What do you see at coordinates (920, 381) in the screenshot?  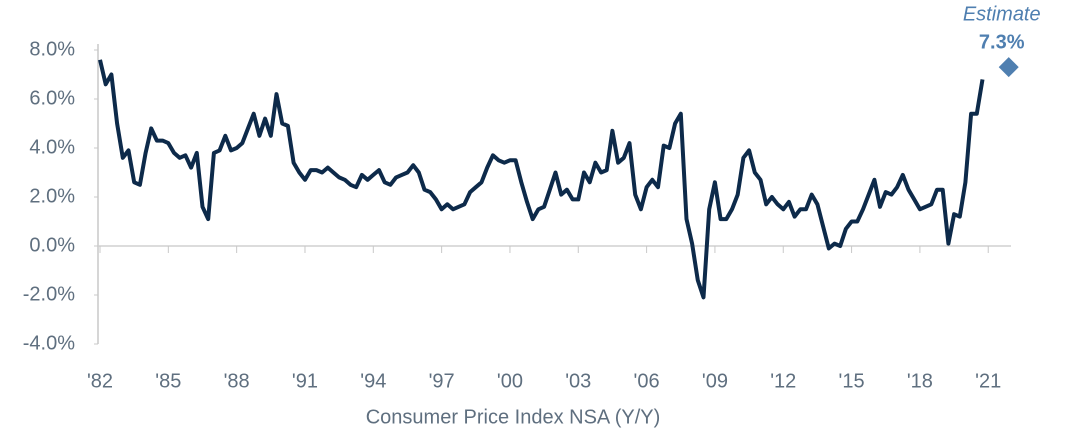 I see `x-tick-label: '18` at bounding box center [920, 381].